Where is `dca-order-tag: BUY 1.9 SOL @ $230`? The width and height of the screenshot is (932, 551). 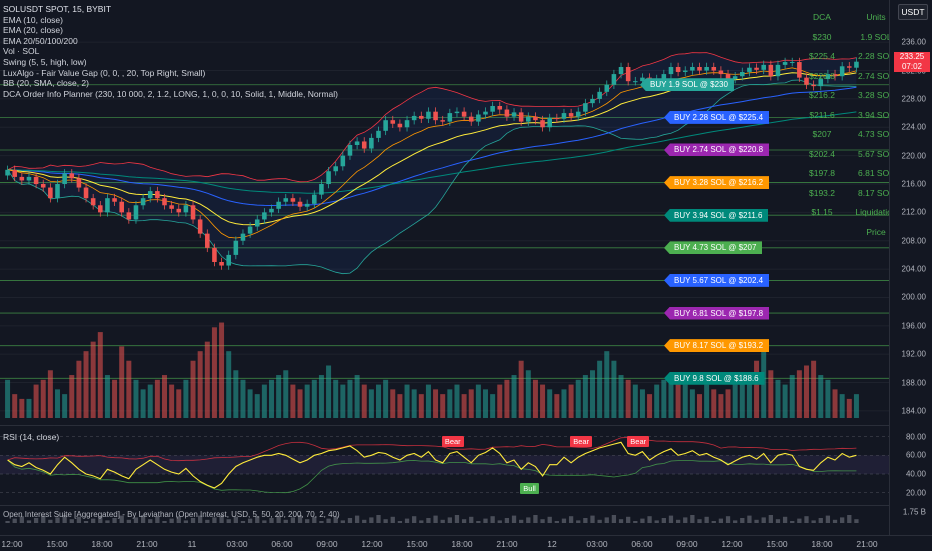
dca-order-tag: BUY 1.9 SOL @ $230 is located at coordinates (687, 85).